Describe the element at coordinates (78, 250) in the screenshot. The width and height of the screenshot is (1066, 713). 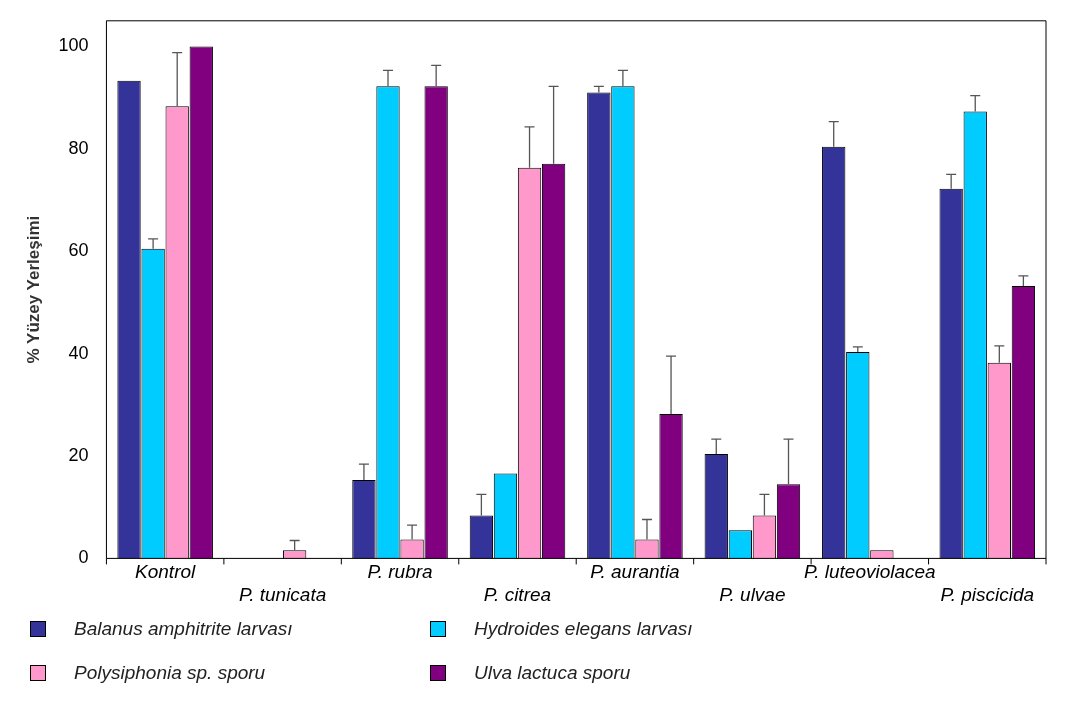
I see `y-tick-label: 60` at that location.